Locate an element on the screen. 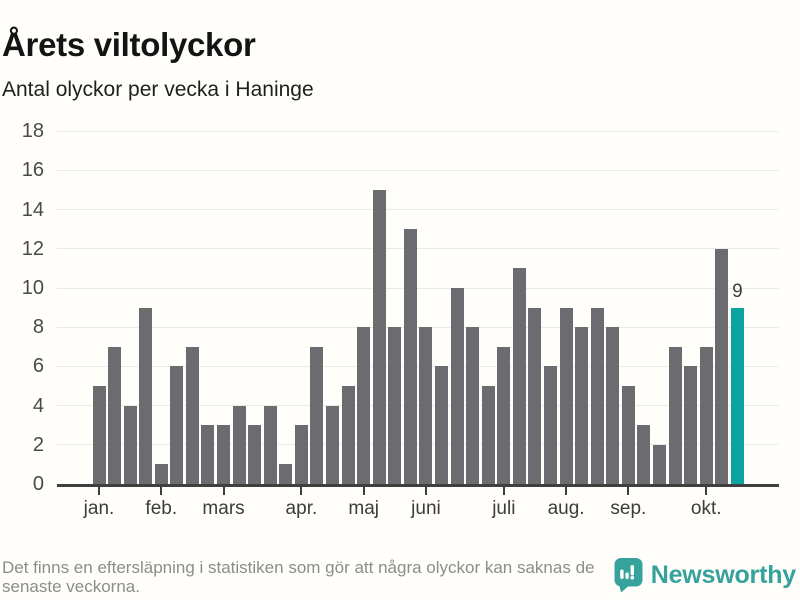  x-tick-label: juni is located at coordinates (426, 508).